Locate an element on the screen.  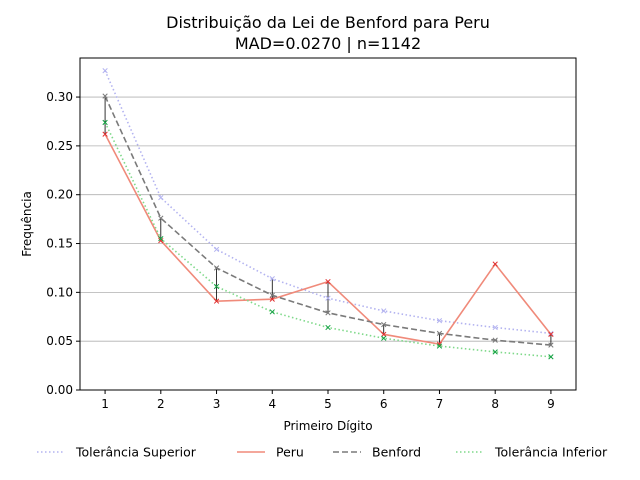
x-tick-label: 3 is located at coordinates (217, 404).